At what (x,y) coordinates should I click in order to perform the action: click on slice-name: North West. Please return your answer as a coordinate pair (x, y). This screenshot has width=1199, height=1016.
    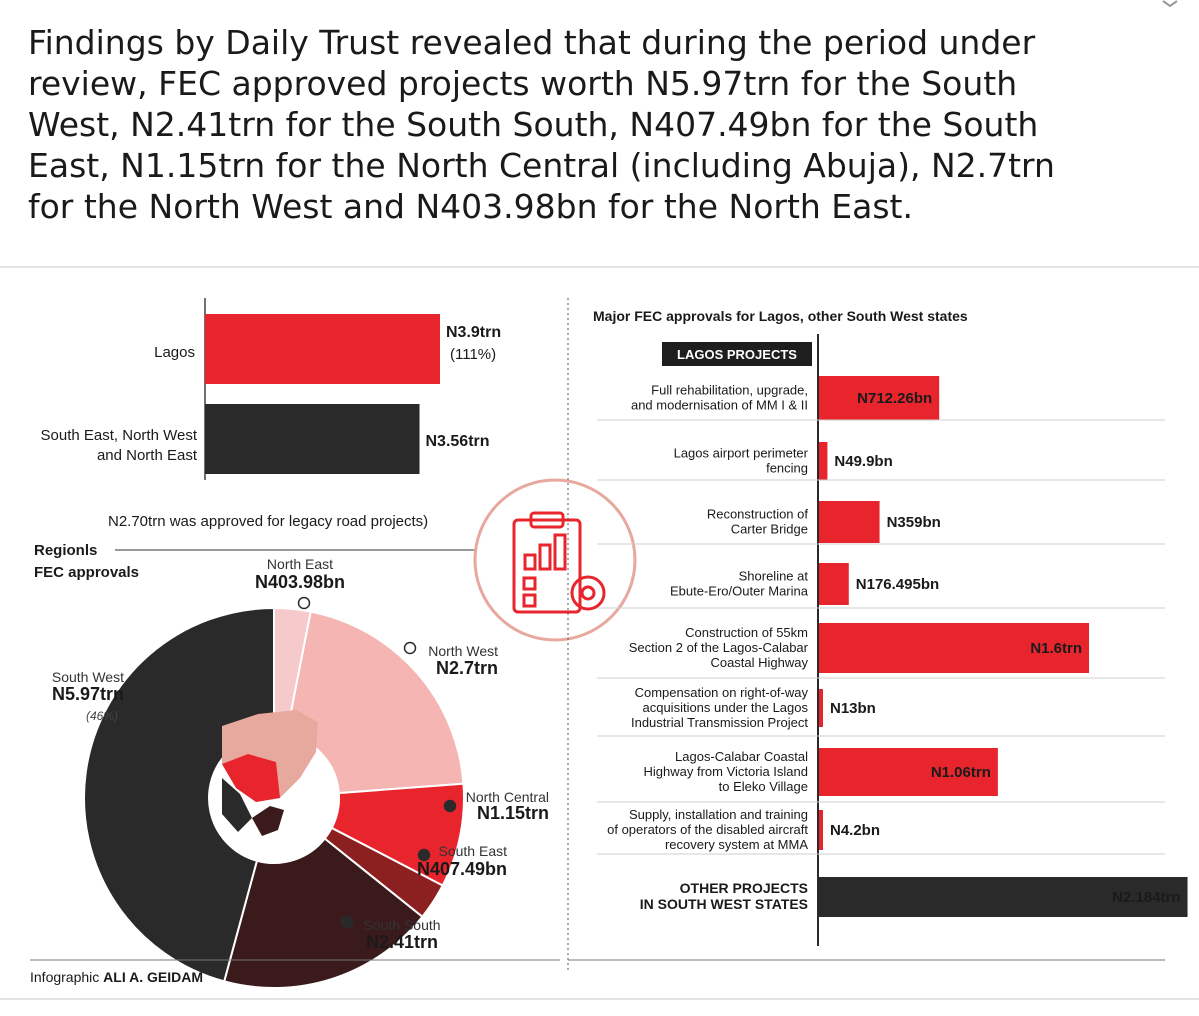
    Looking at the image, I should click on (463, 651).